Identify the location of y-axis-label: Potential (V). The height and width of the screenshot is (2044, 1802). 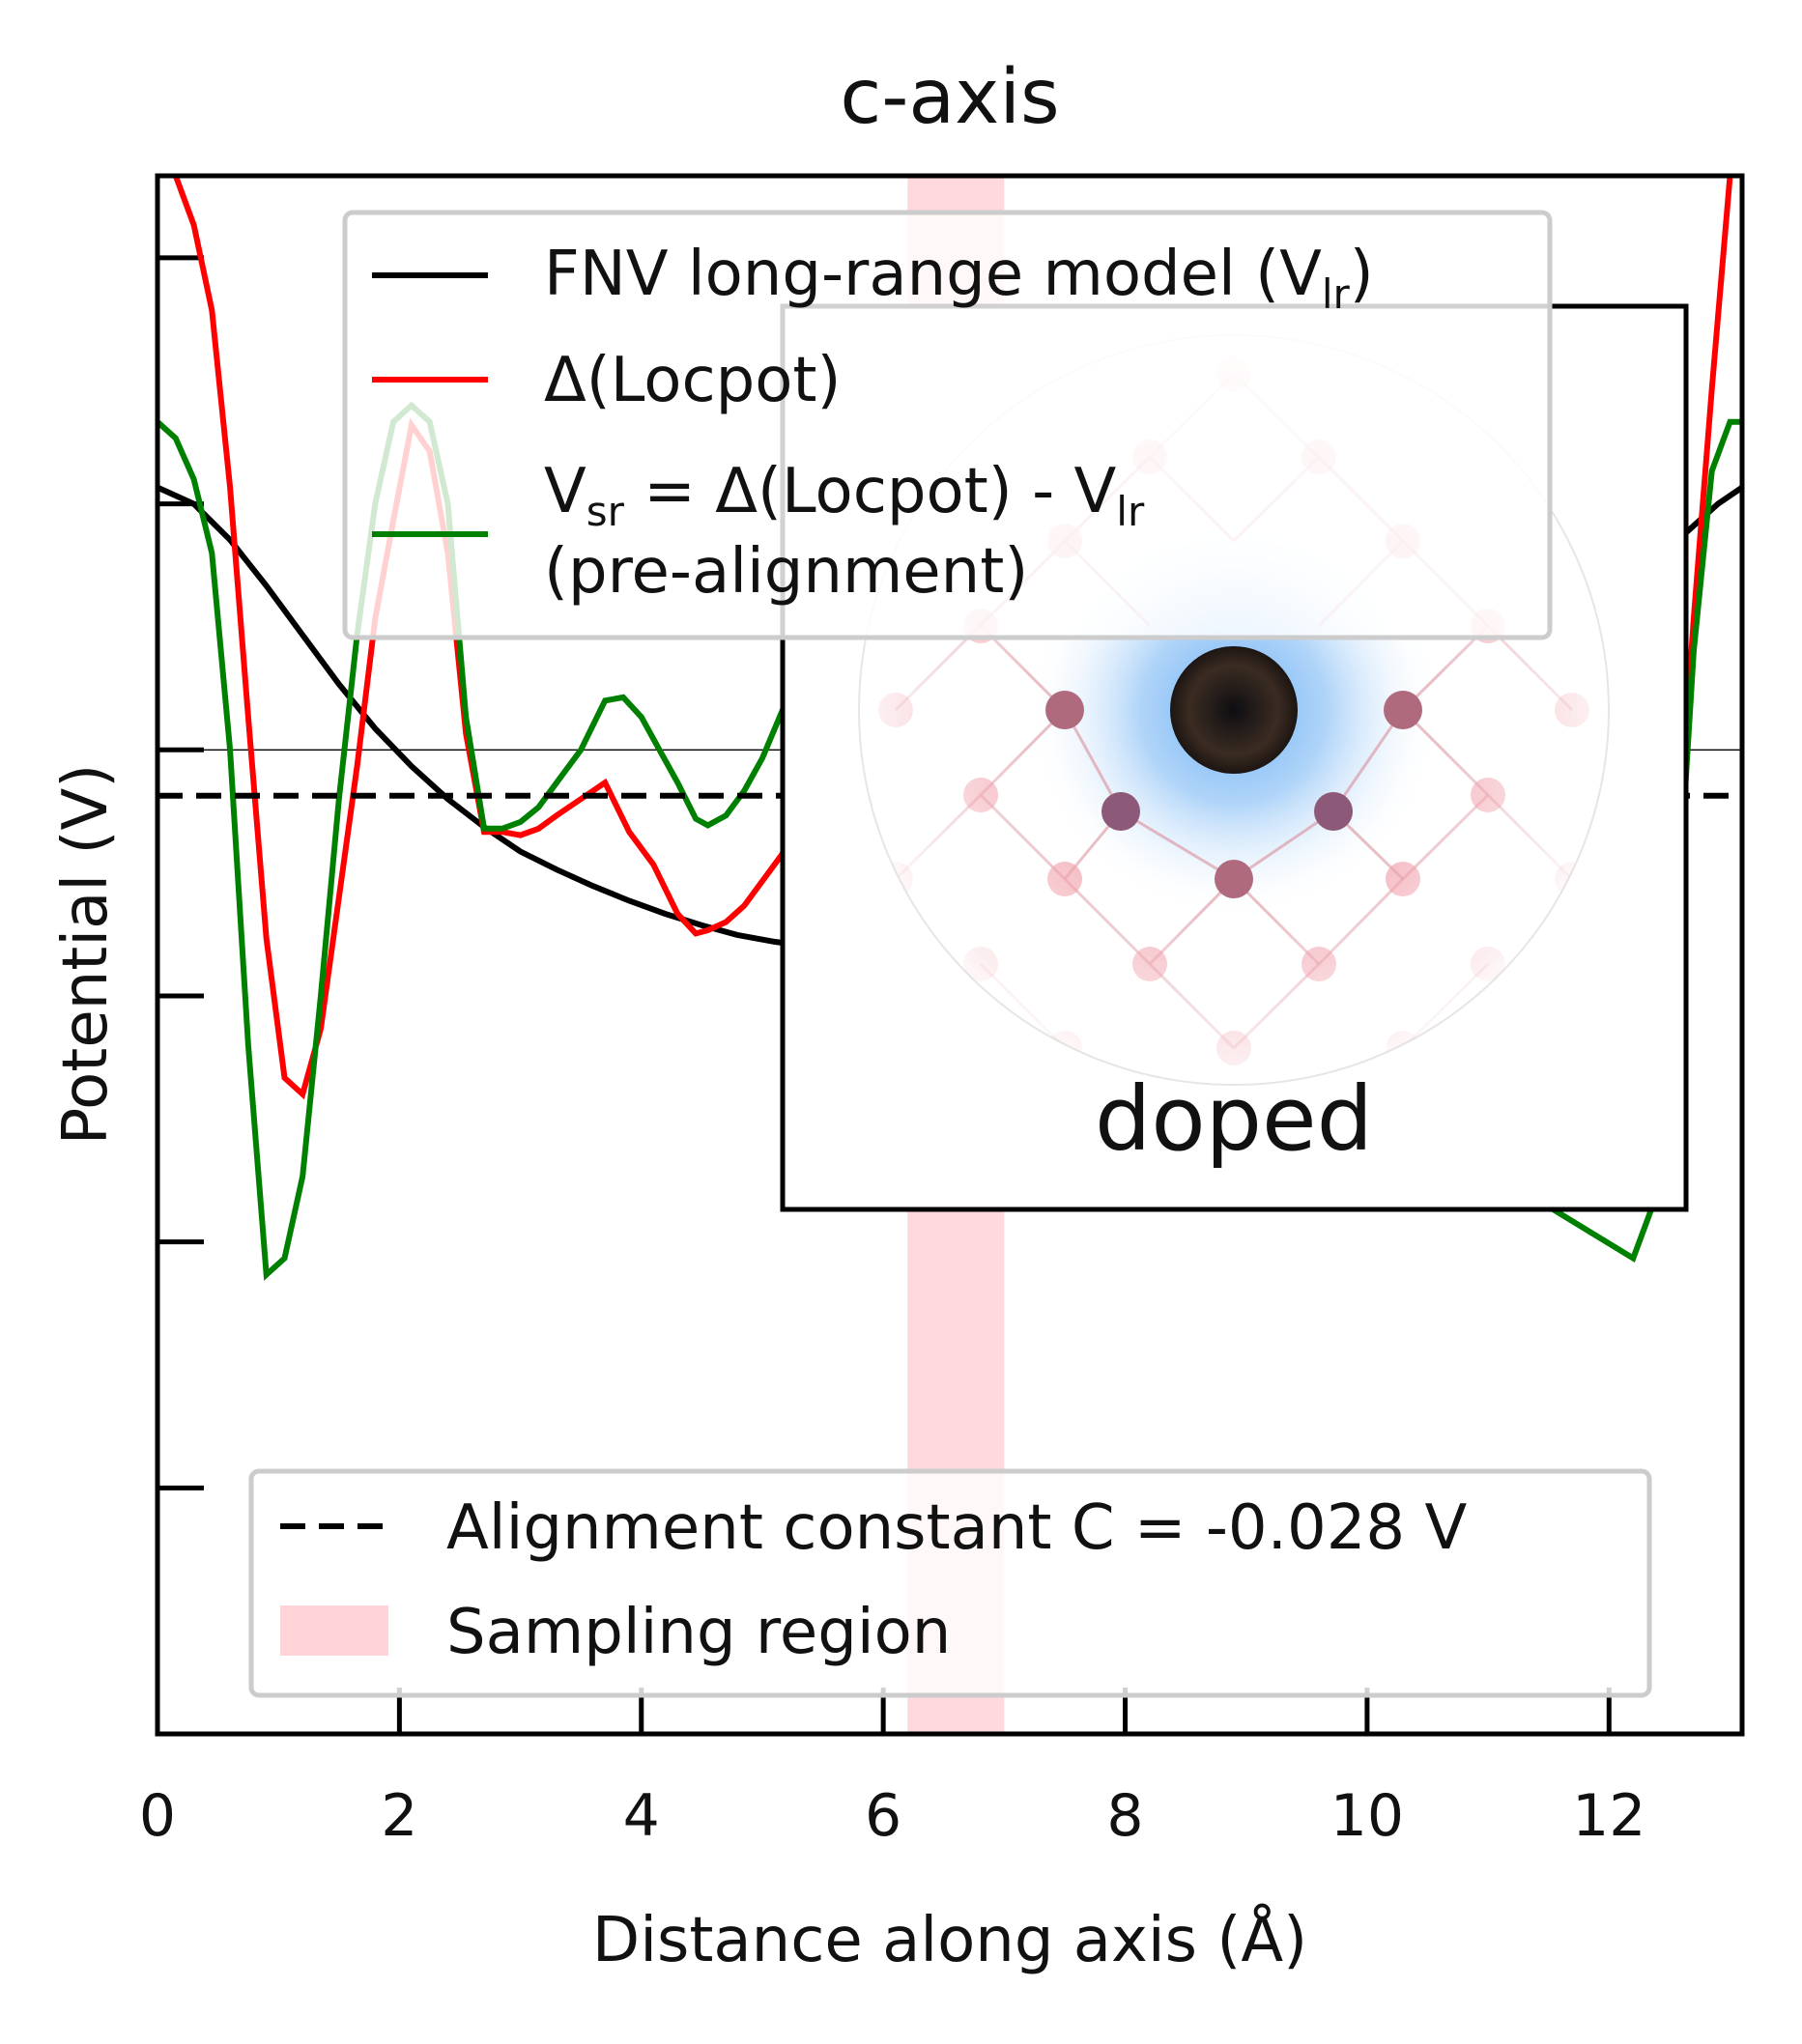
(86, 955).